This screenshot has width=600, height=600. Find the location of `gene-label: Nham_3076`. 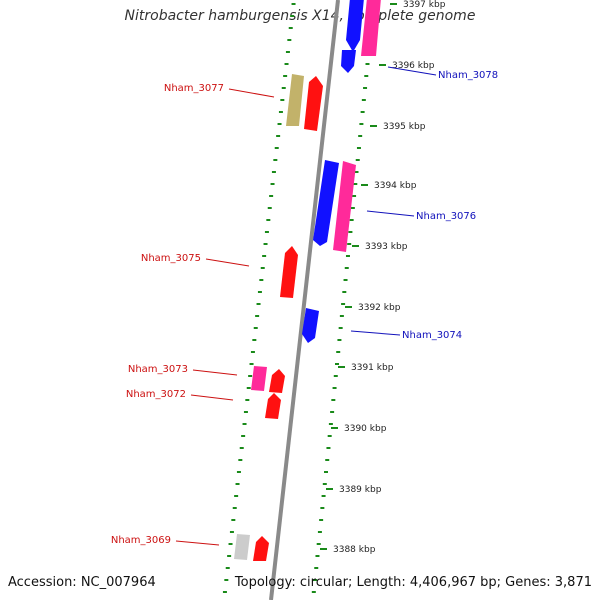

gene-label: Nham_3076 is located at coordinates (446, 216).